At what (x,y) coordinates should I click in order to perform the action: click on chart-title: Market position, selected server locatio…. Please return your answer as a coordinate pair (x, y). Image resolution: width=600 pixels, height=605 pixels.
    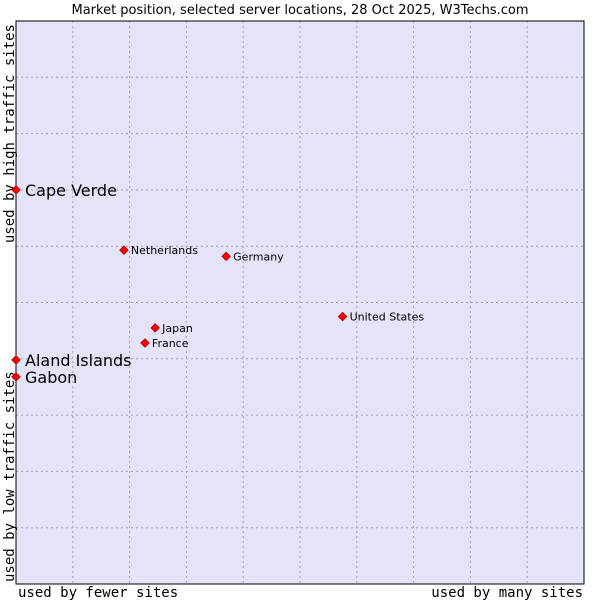
    Looking at the image, I should click on (299, 10).